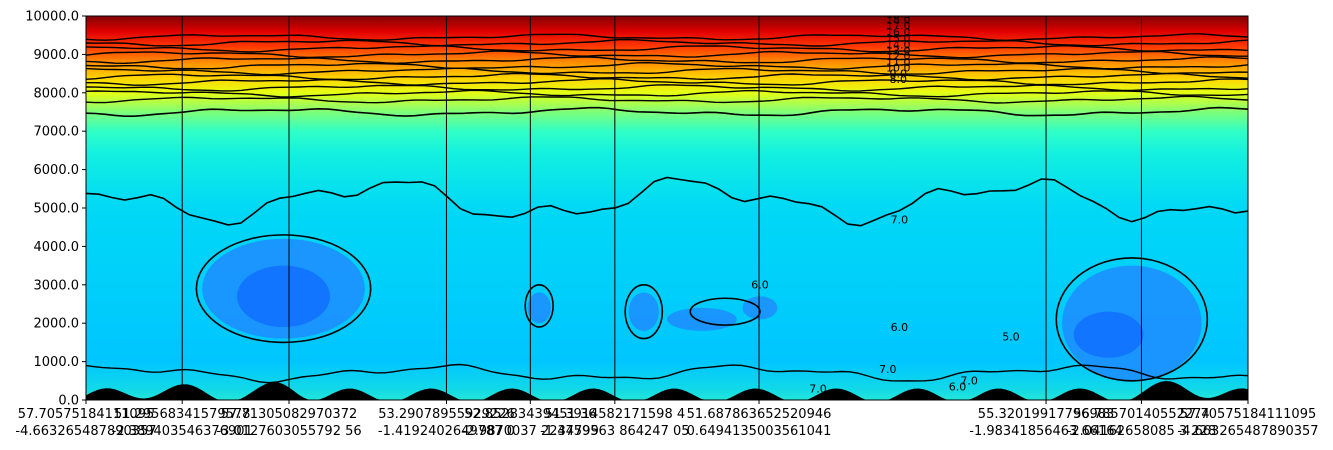 This screenshot has width=1333, height=450. What do you see at coordinates (759, 431) in the screenshot?
I see `x-tick-label: 0.6494135003561041` at bounding box center [759, 431].